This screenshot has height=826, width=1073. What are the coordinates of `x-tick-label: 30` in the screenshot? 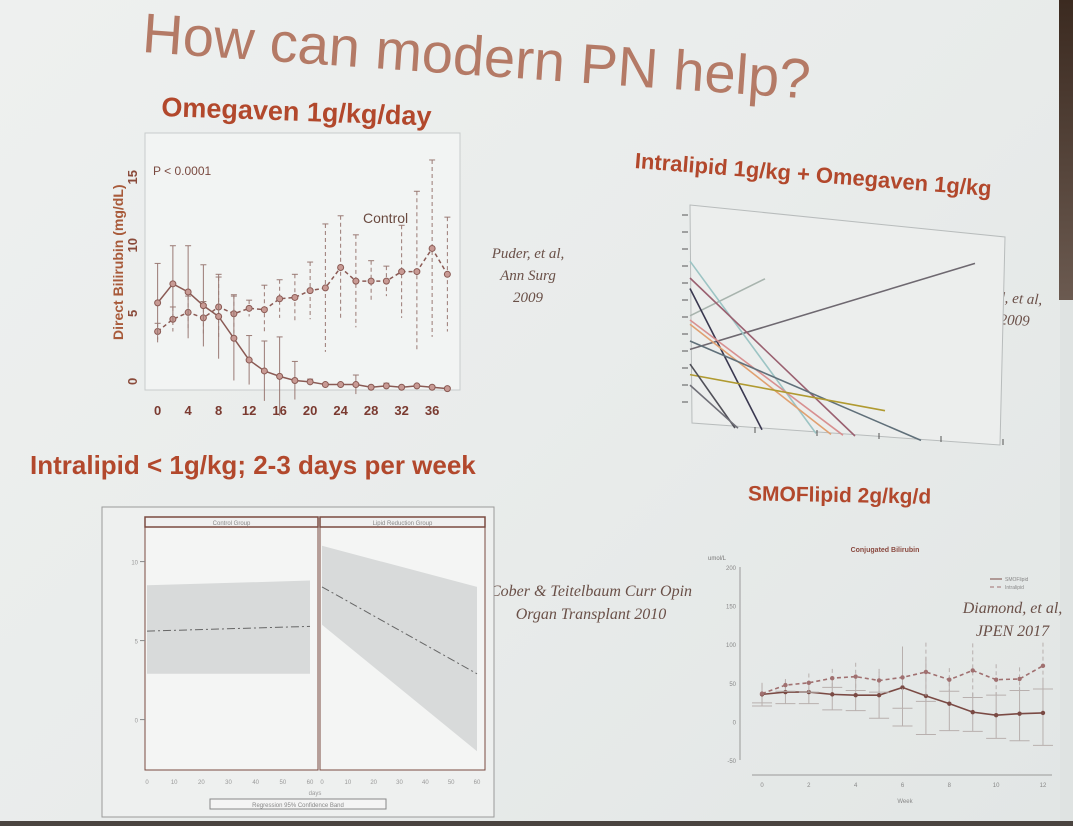 It's located at (399, 783).